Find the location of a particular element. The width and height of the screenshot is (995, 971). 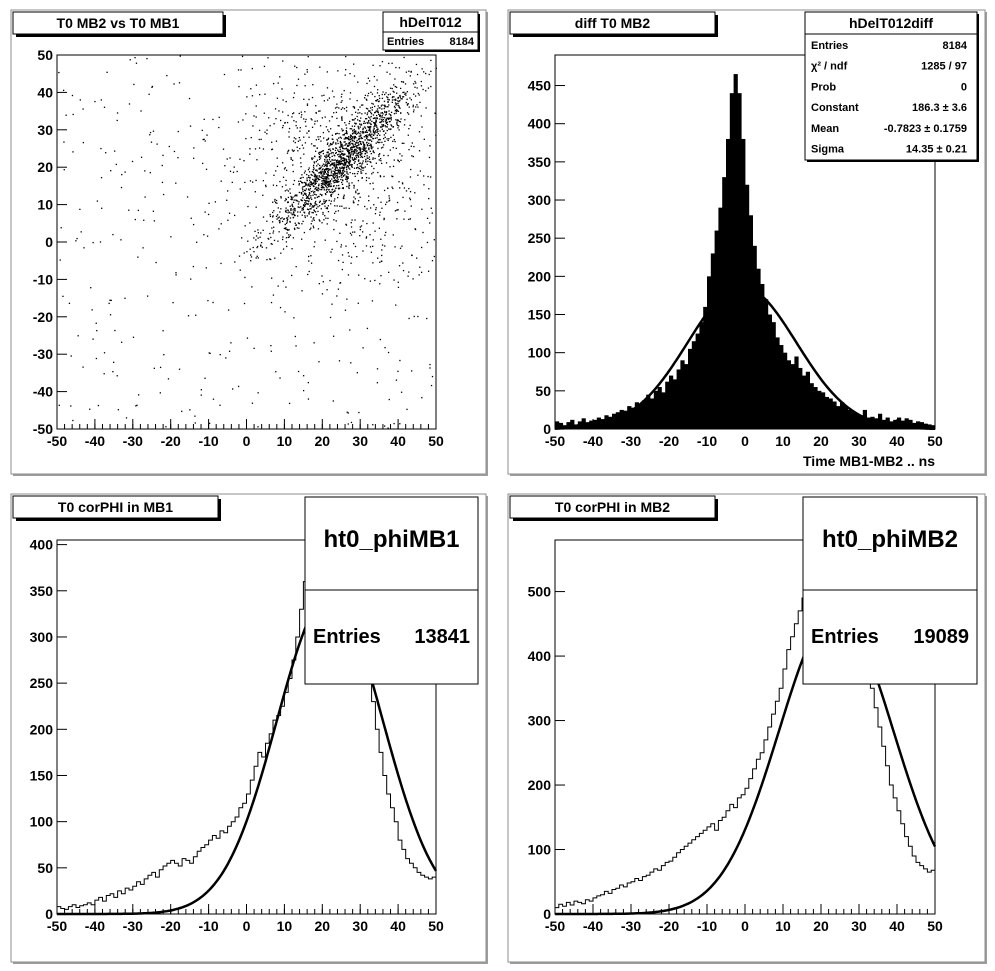

y-tick-label: -30 is located at coordinates (43, 354).